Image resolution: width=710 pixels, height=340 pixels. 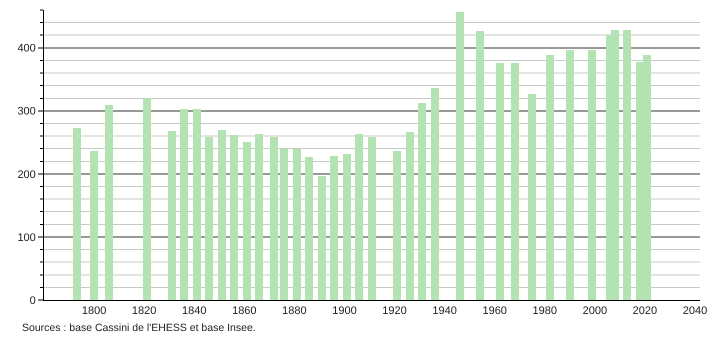 What do you see at coordinates (595, 311) in the screenshot?
I see `x-tick-label: 2000` at bounding box center [595, 311].